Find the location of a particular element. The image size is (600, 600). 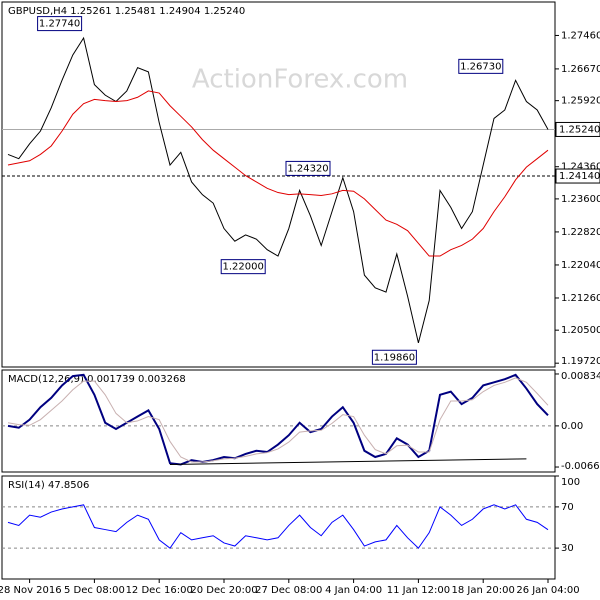

x-tick-label: 18 Jan 20:00 is located at coordinates (483, 590).